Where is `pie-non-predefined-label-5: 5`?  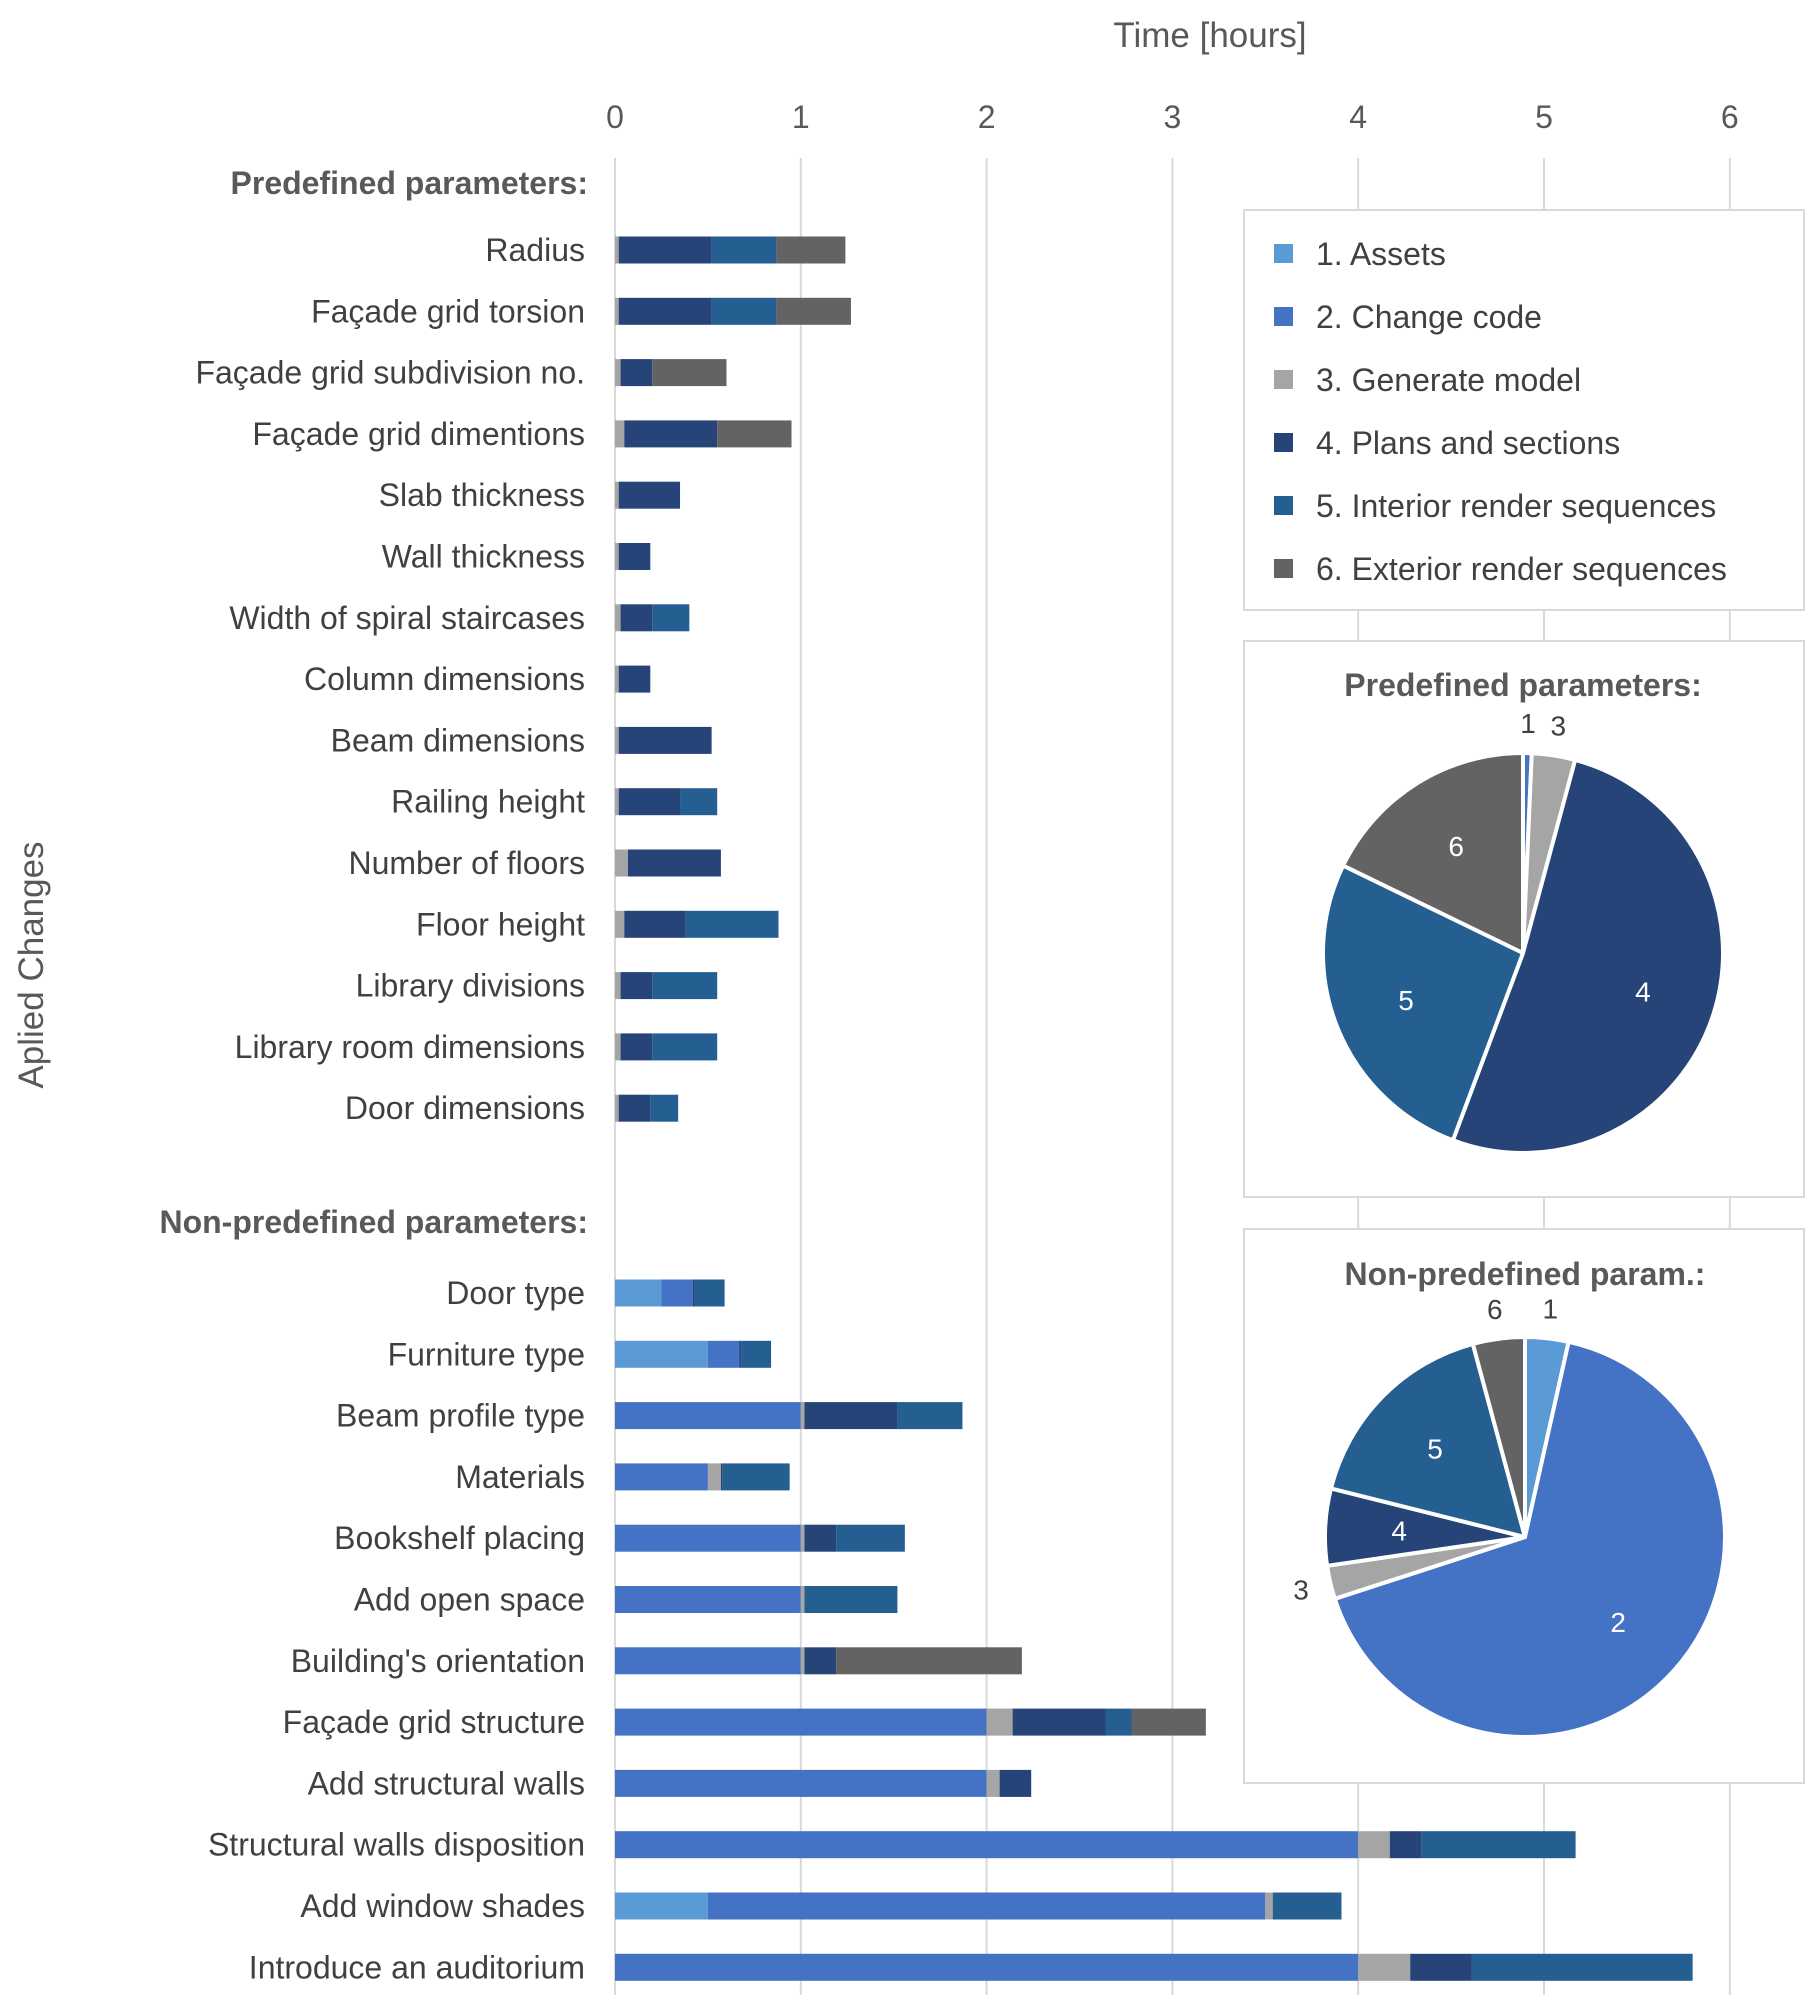
pie-non-predefined-label-5: 5 is located at coordinates (1435, 1449).